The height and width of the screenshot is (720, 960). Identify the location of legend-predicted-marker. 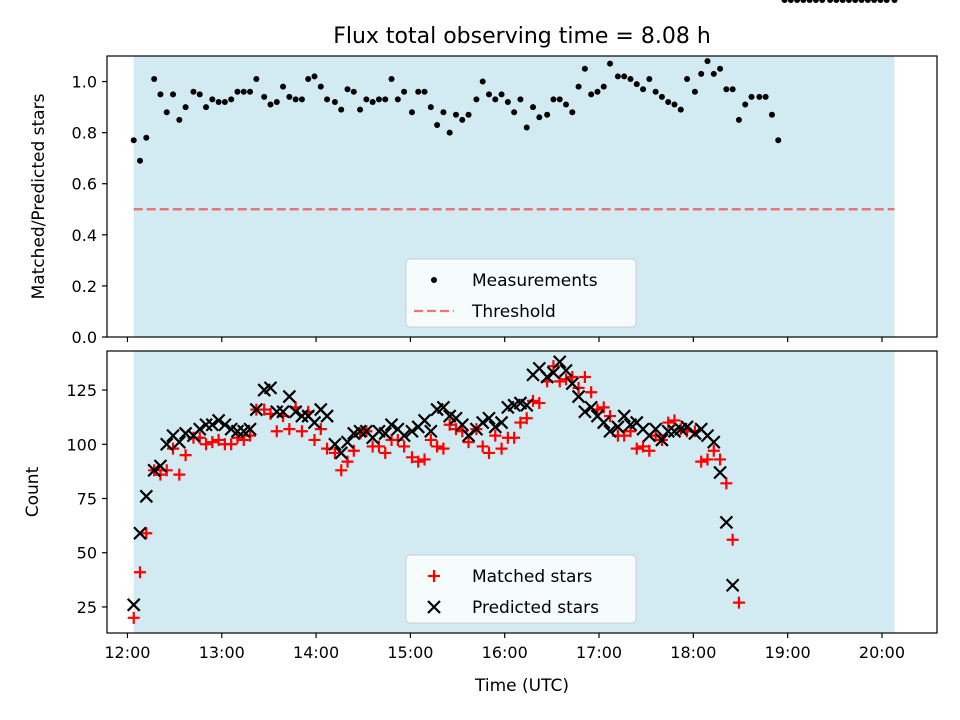
(434, 607).